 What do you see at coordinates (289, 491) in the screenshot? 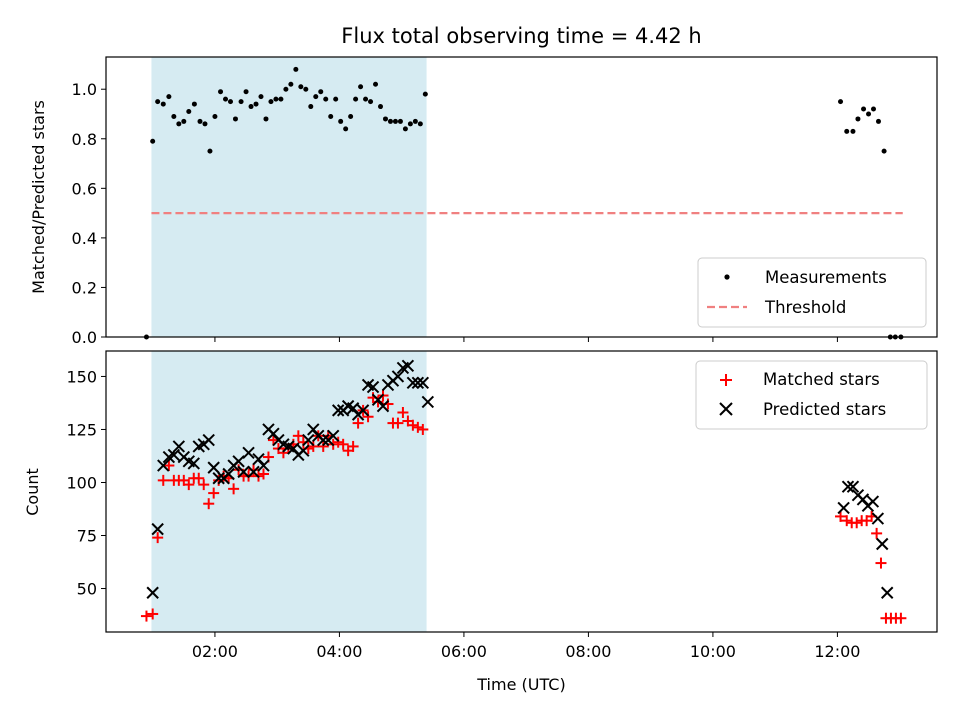
I see `bottom-observing-window` at bounding box center [289, 491].